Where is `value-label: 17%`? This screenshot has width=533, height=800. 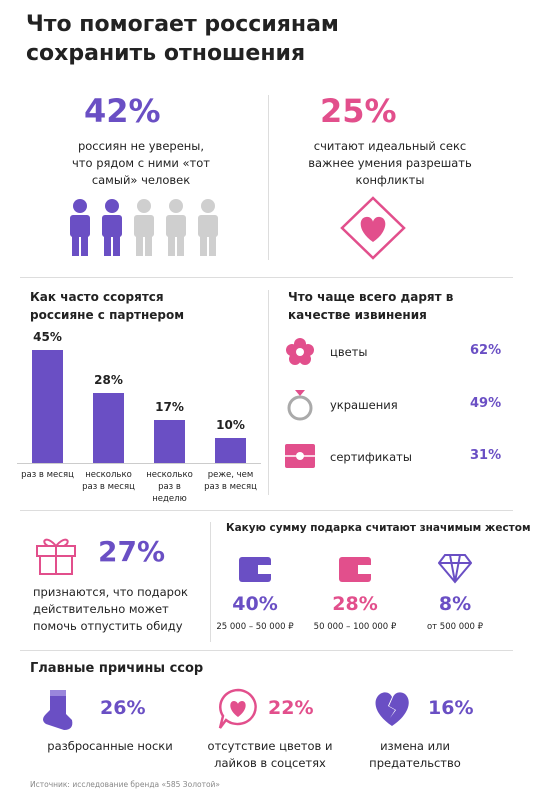
value-label: 17% is located at coordinates (169, 407).